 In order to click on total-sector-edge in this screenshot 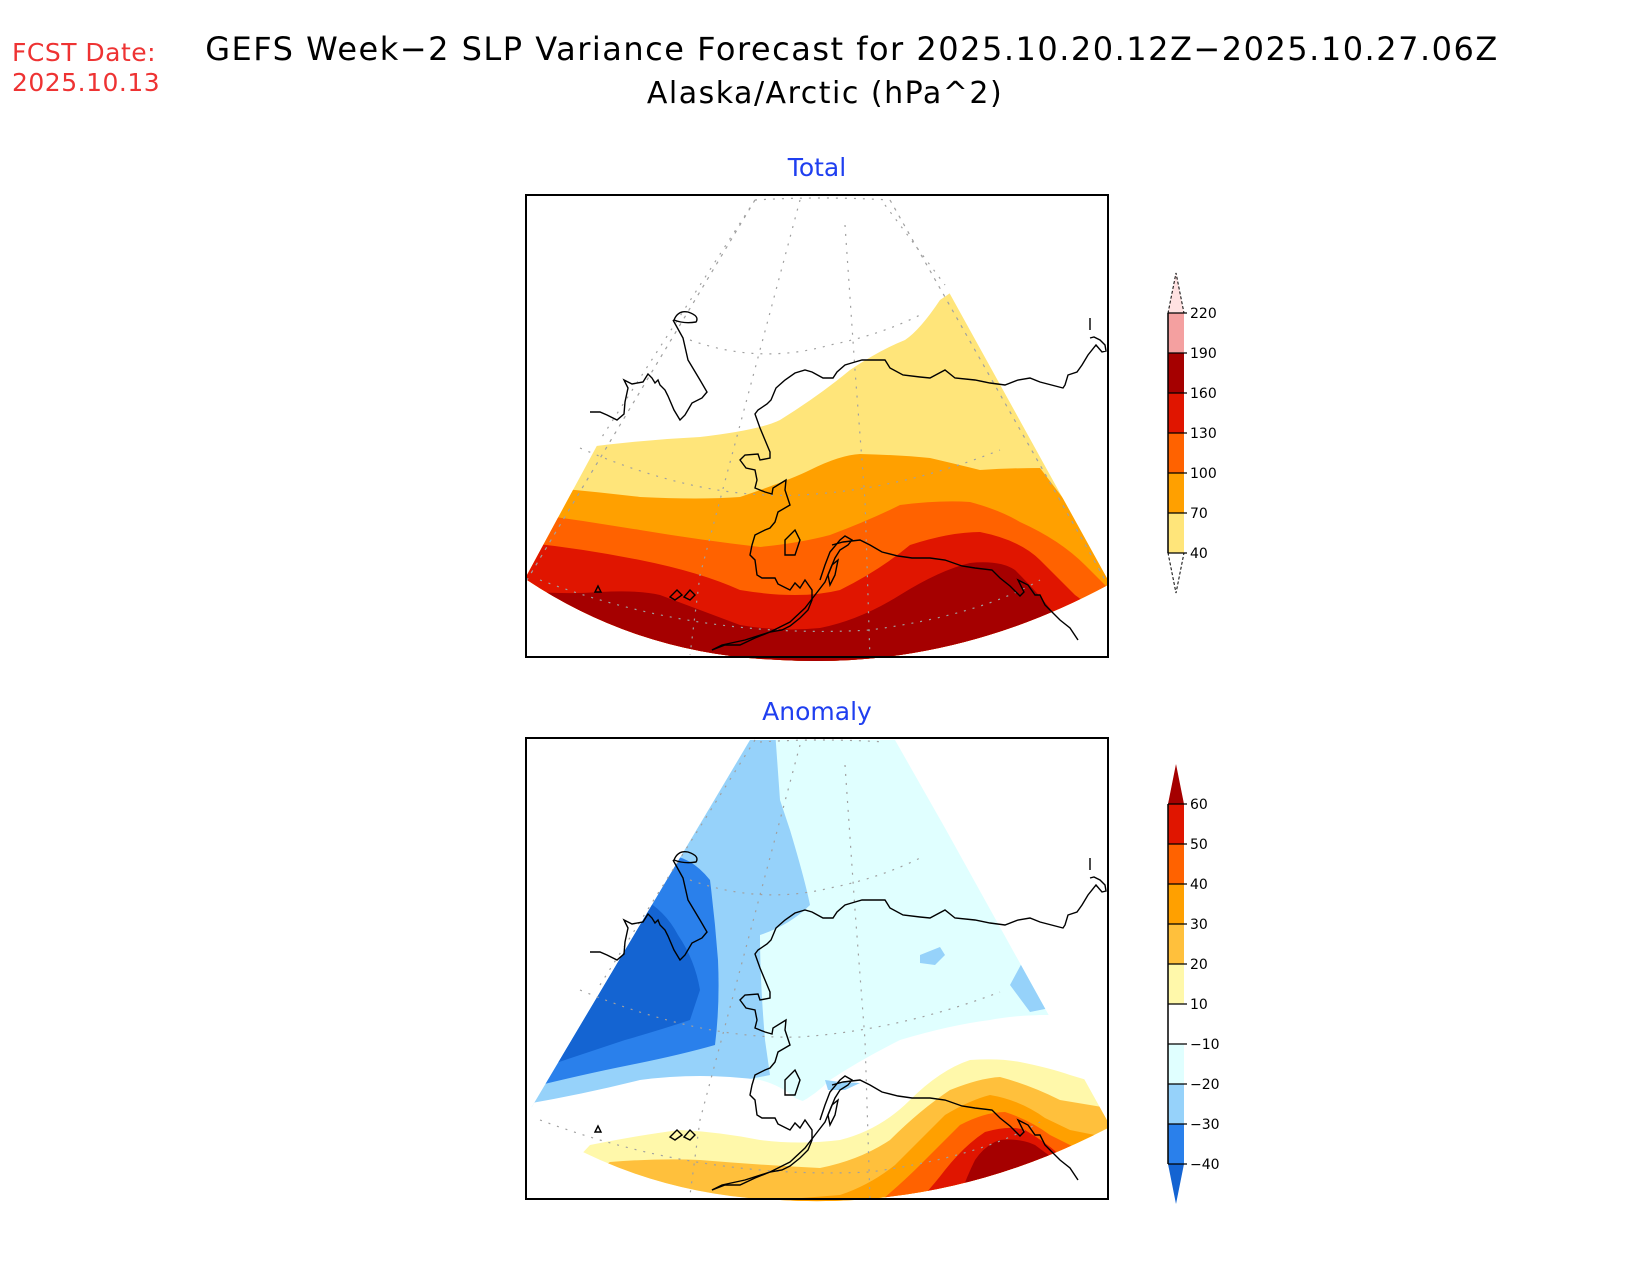, I will do `click(817, 392)`.